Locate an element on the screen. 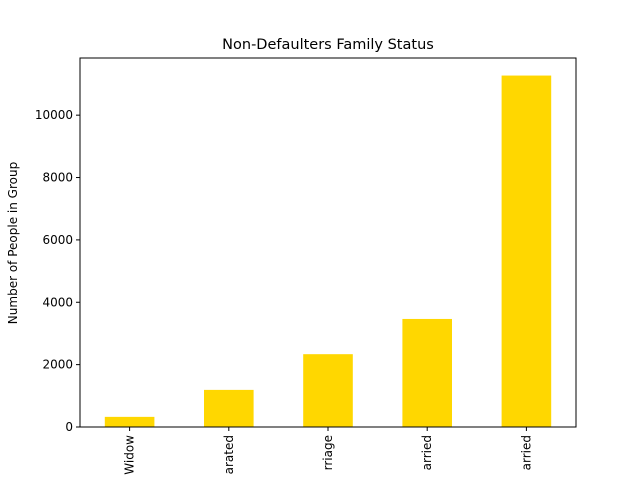 The width and height of the screenshot is (640, 480). y-tick-label: 4000 is located at coordinates (57, 302).